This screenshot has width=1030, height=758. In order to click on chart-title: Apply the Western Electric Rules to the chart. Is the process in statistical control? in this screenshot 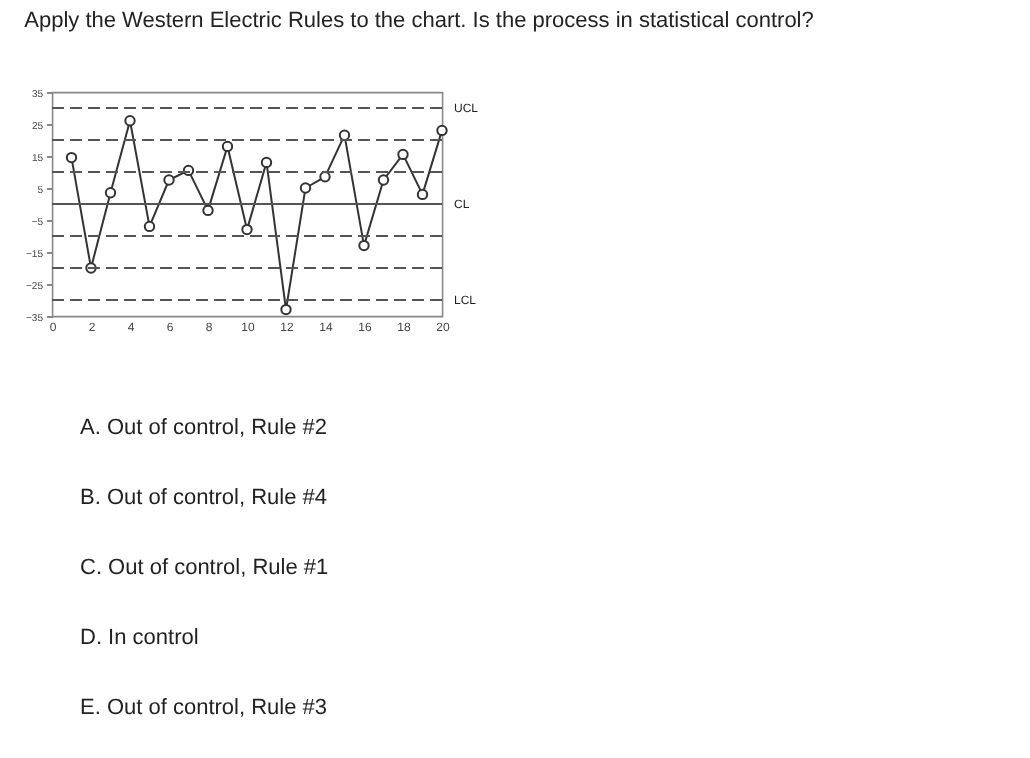, I will do `click(419, 21)`.